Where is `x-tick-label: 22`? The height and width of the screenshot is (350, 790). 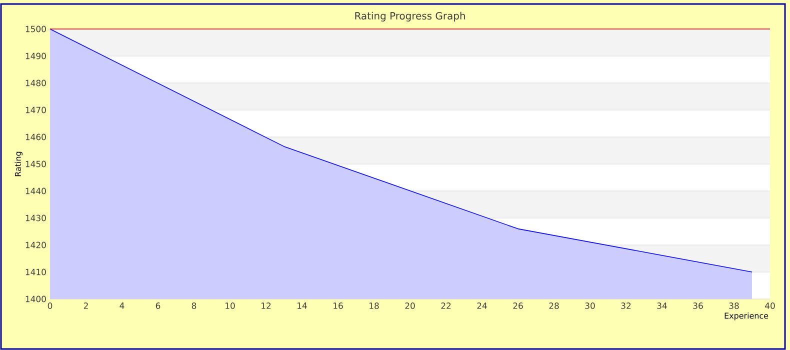
x-tick-label: 22 is located at coordinates (446, 305).